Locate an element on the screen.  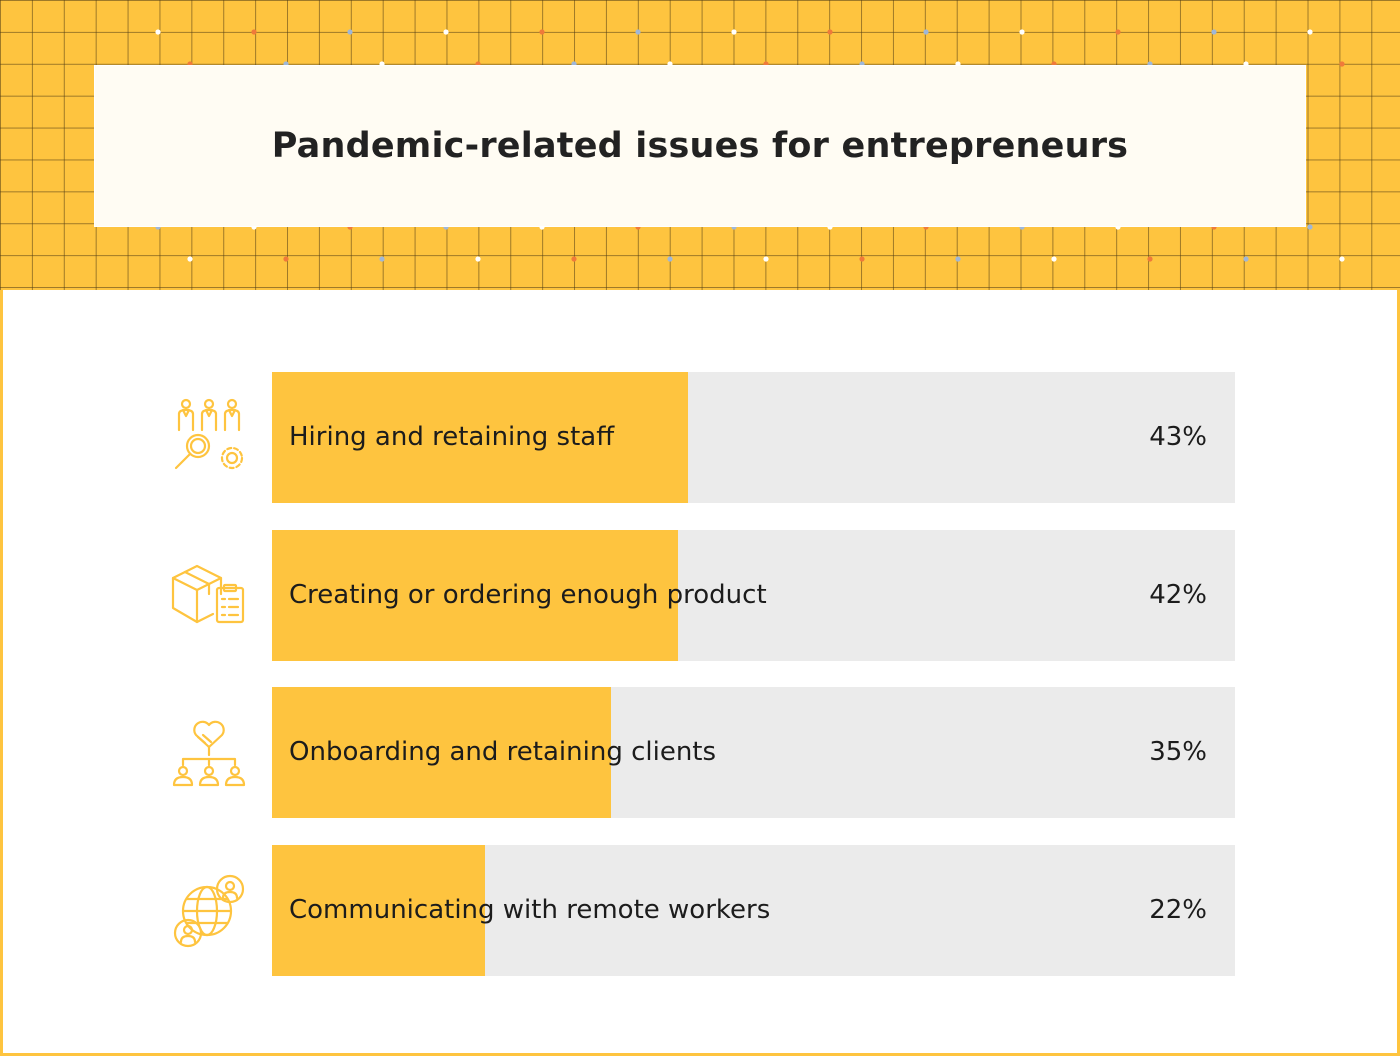
product-box-icon is located at coordinates (208, 594).